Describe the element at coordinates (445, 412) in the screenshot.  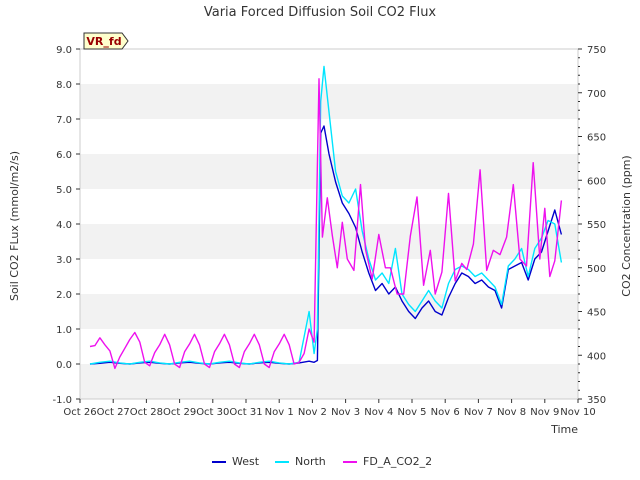
I see `x-tick-label: Nov 6` at that location.